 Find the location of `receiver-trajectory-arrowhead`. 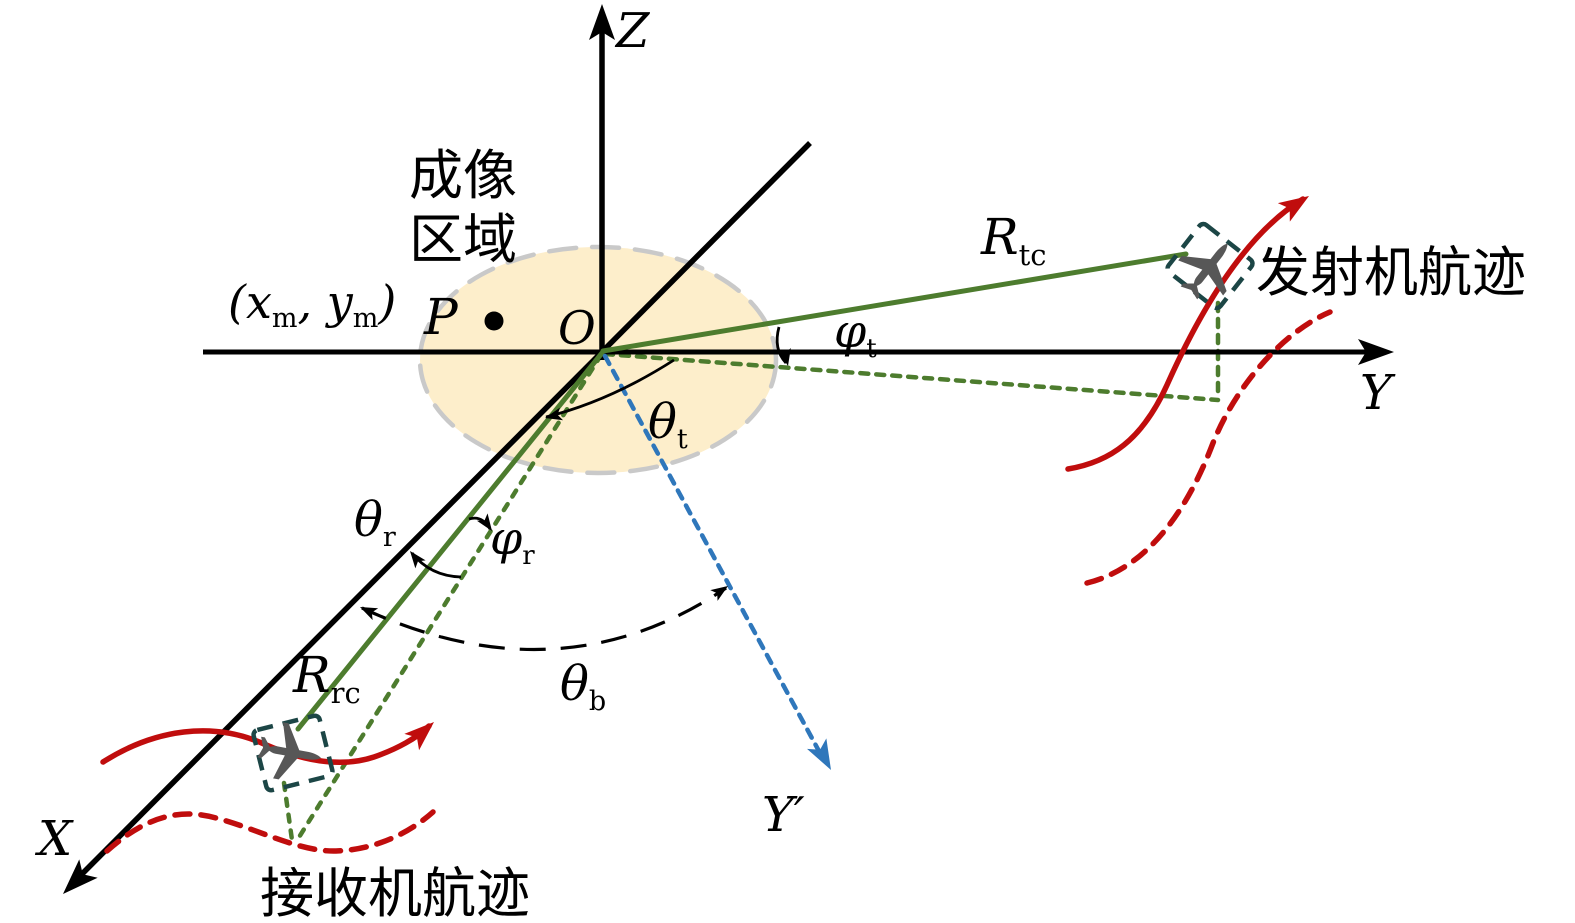

receiver-trajectory-arrowhead is located at coordinates (419, 736).